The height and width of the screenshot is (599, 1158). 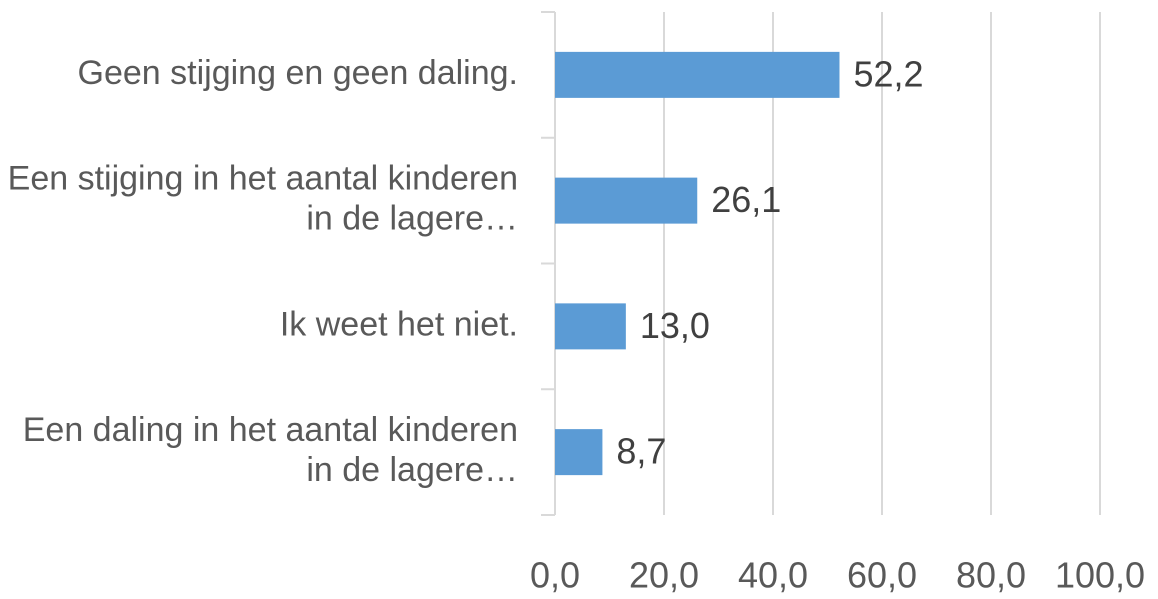 I want to click on data-label: 8,7, so click(x=641, y=451).